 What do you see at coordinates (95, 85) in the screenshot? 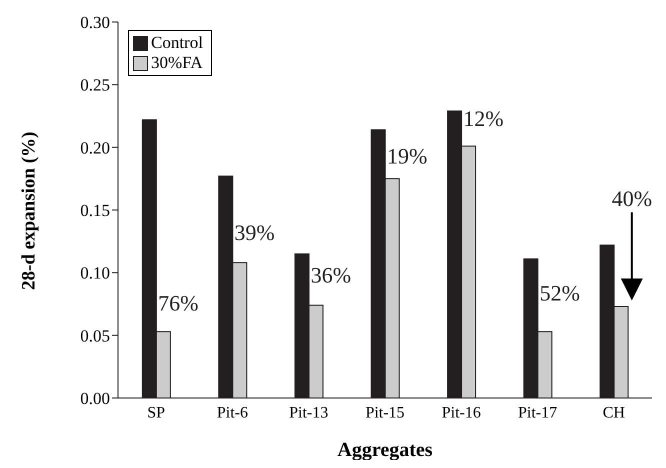
I see `y-tick-label: 0.25` at bounding box center [95, 85].